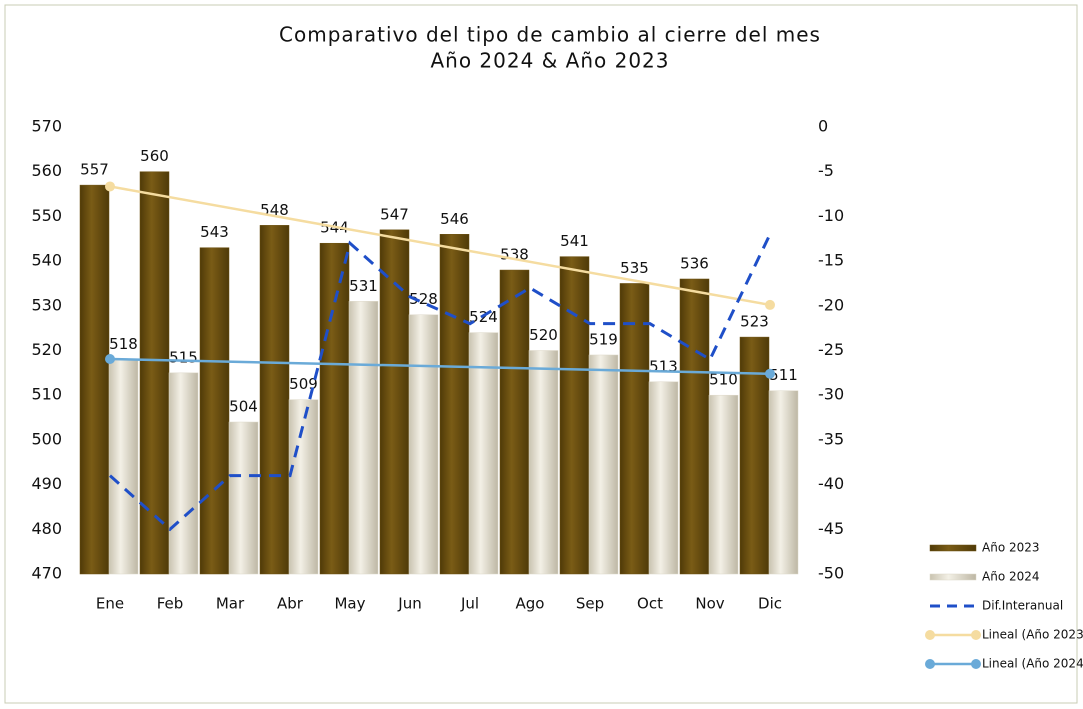  What do you see at coordinates (826, 170) in the screenshot?
I see `y2-tick-label: -5` at bounding box center [826, 170].